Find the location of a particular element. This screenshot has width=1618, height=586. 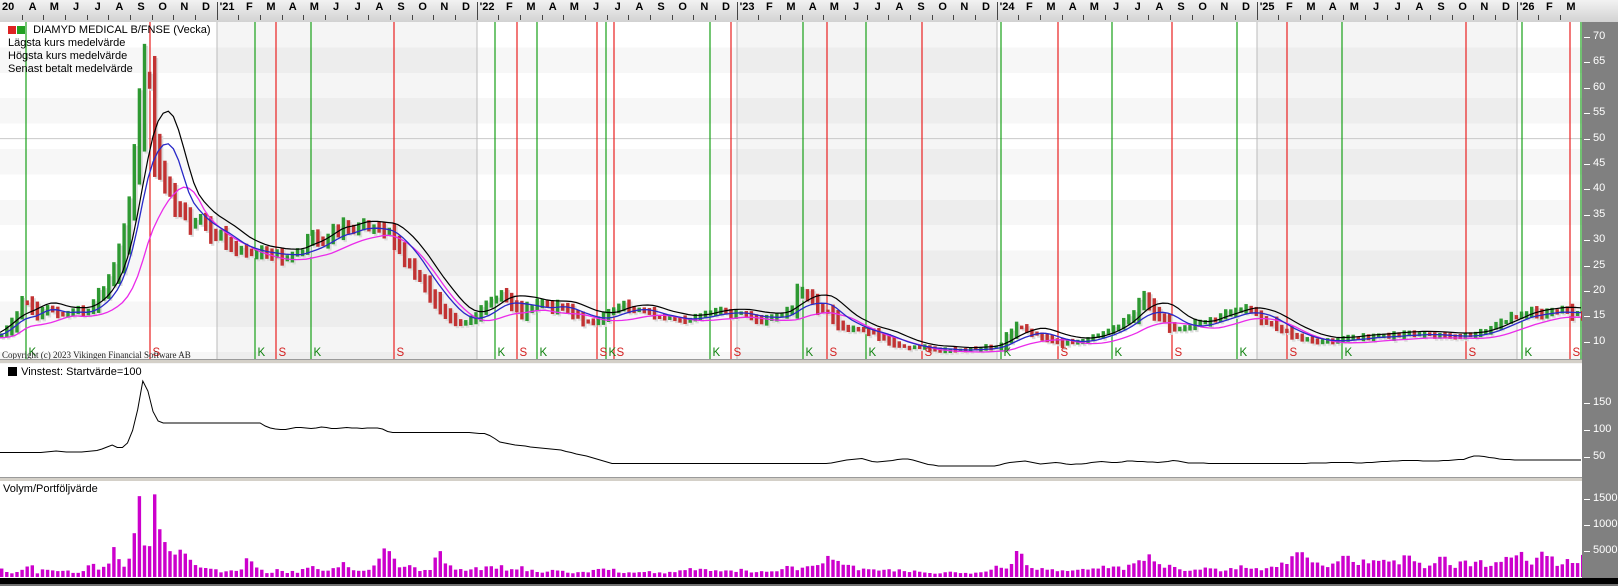

axis-year-label: 20 is located at coordinates (8, 7).